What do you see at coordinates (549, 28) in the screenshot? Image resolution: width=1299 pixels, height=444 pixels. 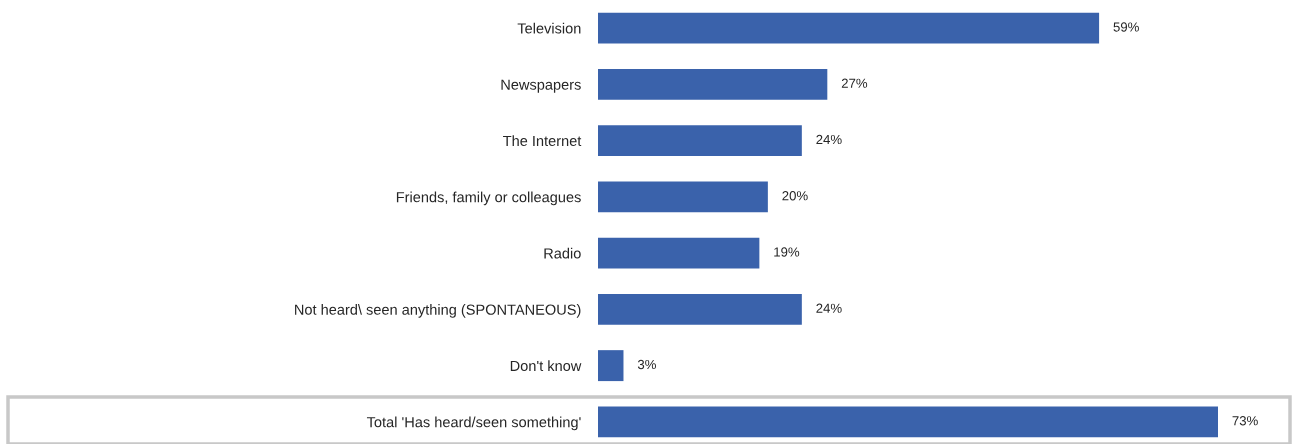 I see `y-tick-label: Television` at bounding box center [549, 28].